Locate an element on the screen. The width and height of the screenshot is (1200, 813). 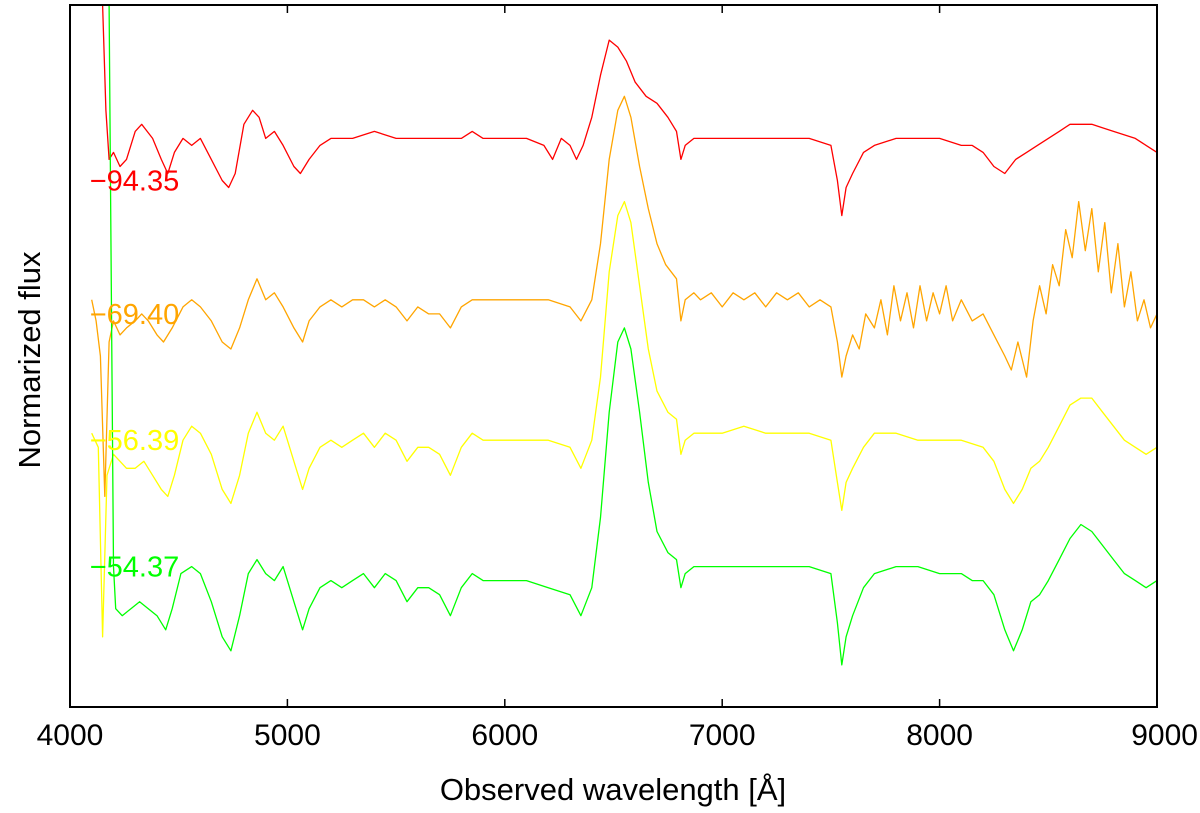
x-axis-title: Observed wavelength [Å] is located at coordinates (613, 789).